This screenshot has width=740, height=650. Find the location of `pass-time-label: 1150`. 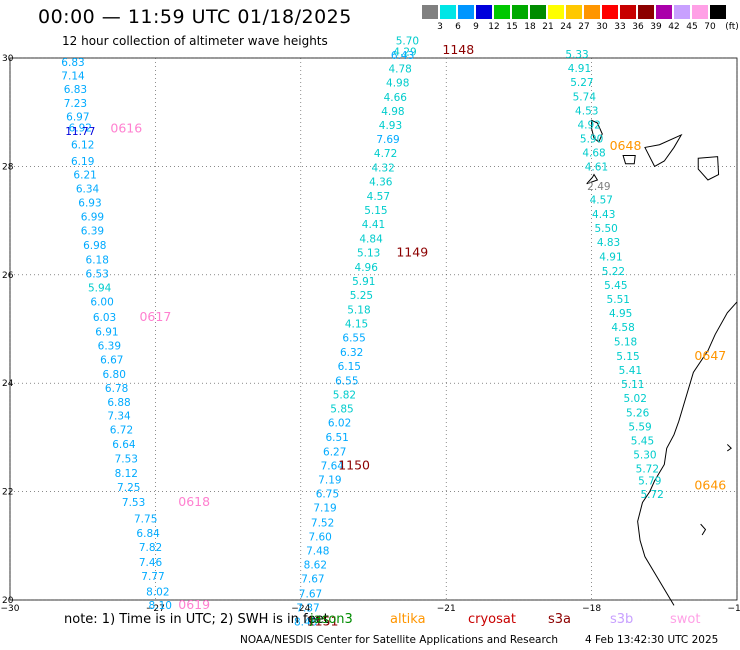

pass-time-label: 1150 is located at coordinates (354, 464).